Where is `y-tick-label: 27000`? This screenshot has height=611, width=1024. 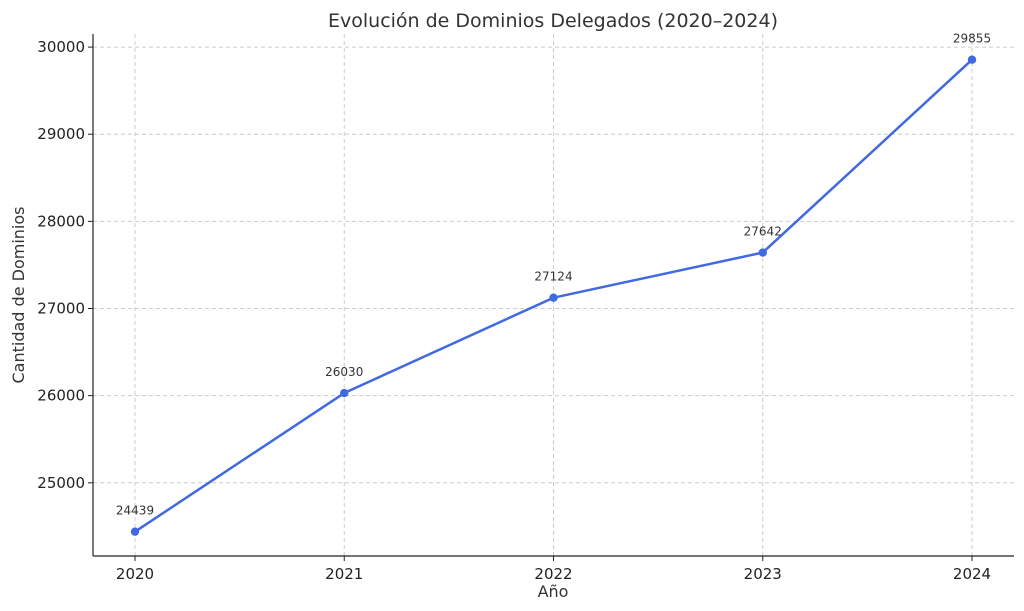 y-tick-label: 27000 is located at coordinates (61, 309).